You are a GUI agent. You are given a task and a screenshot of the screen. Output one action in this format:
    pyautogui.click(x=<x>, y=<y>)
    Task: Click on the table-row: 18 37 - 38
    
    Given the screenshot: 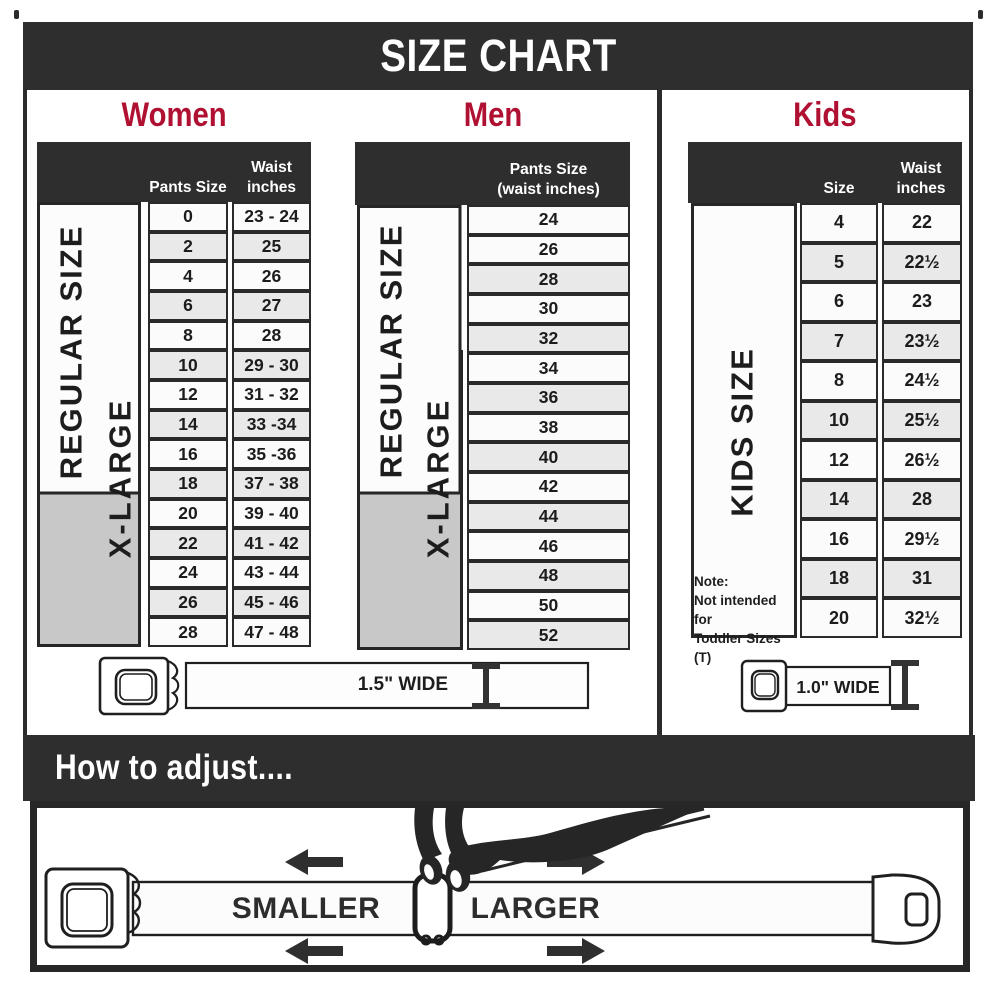 What is the action you would take?
    pyautogui.click(x=229, y=484)
    